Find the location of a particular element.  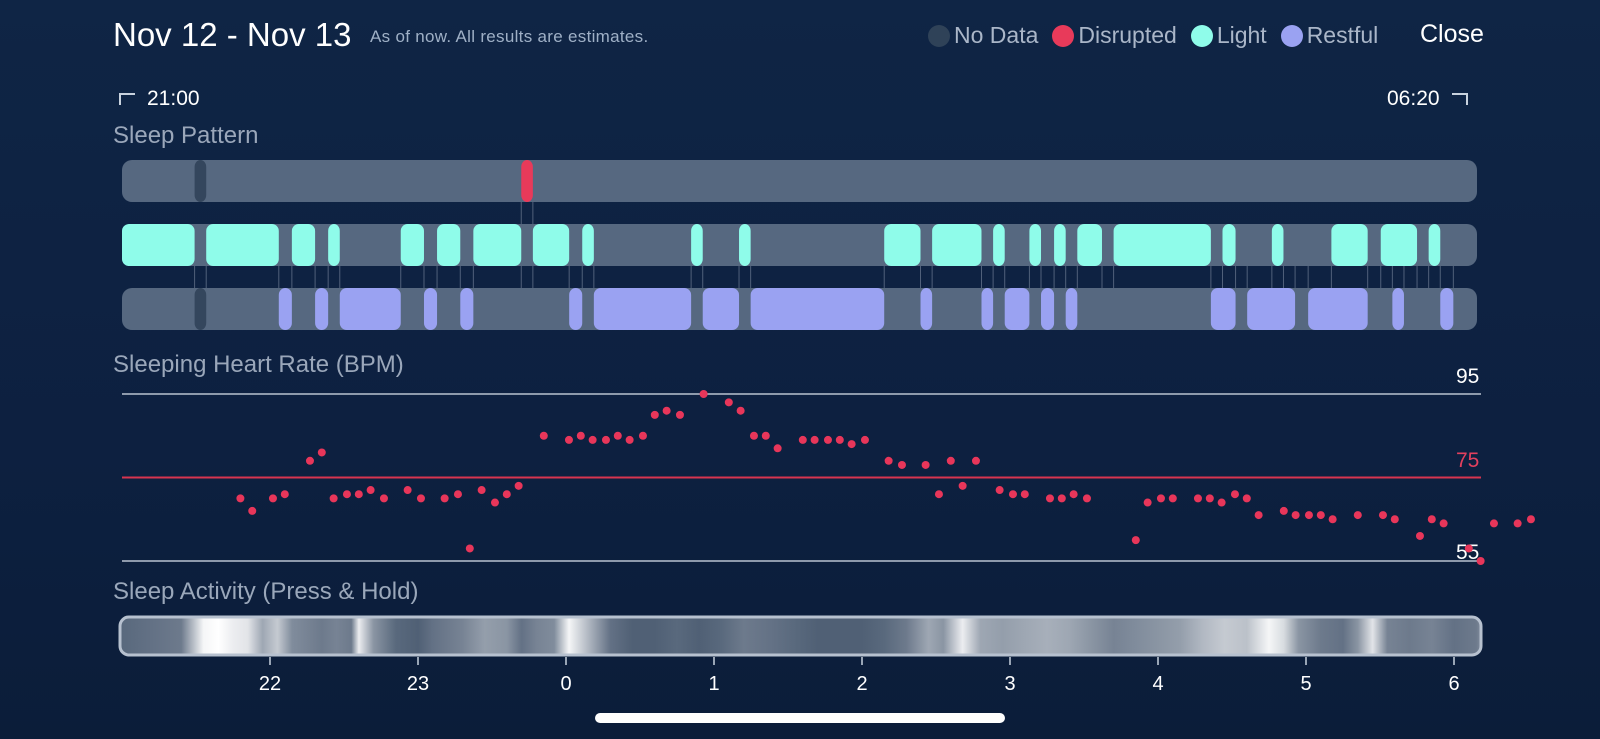

legend-disrupted: Disrupted is located at coordinates (1114, 35).